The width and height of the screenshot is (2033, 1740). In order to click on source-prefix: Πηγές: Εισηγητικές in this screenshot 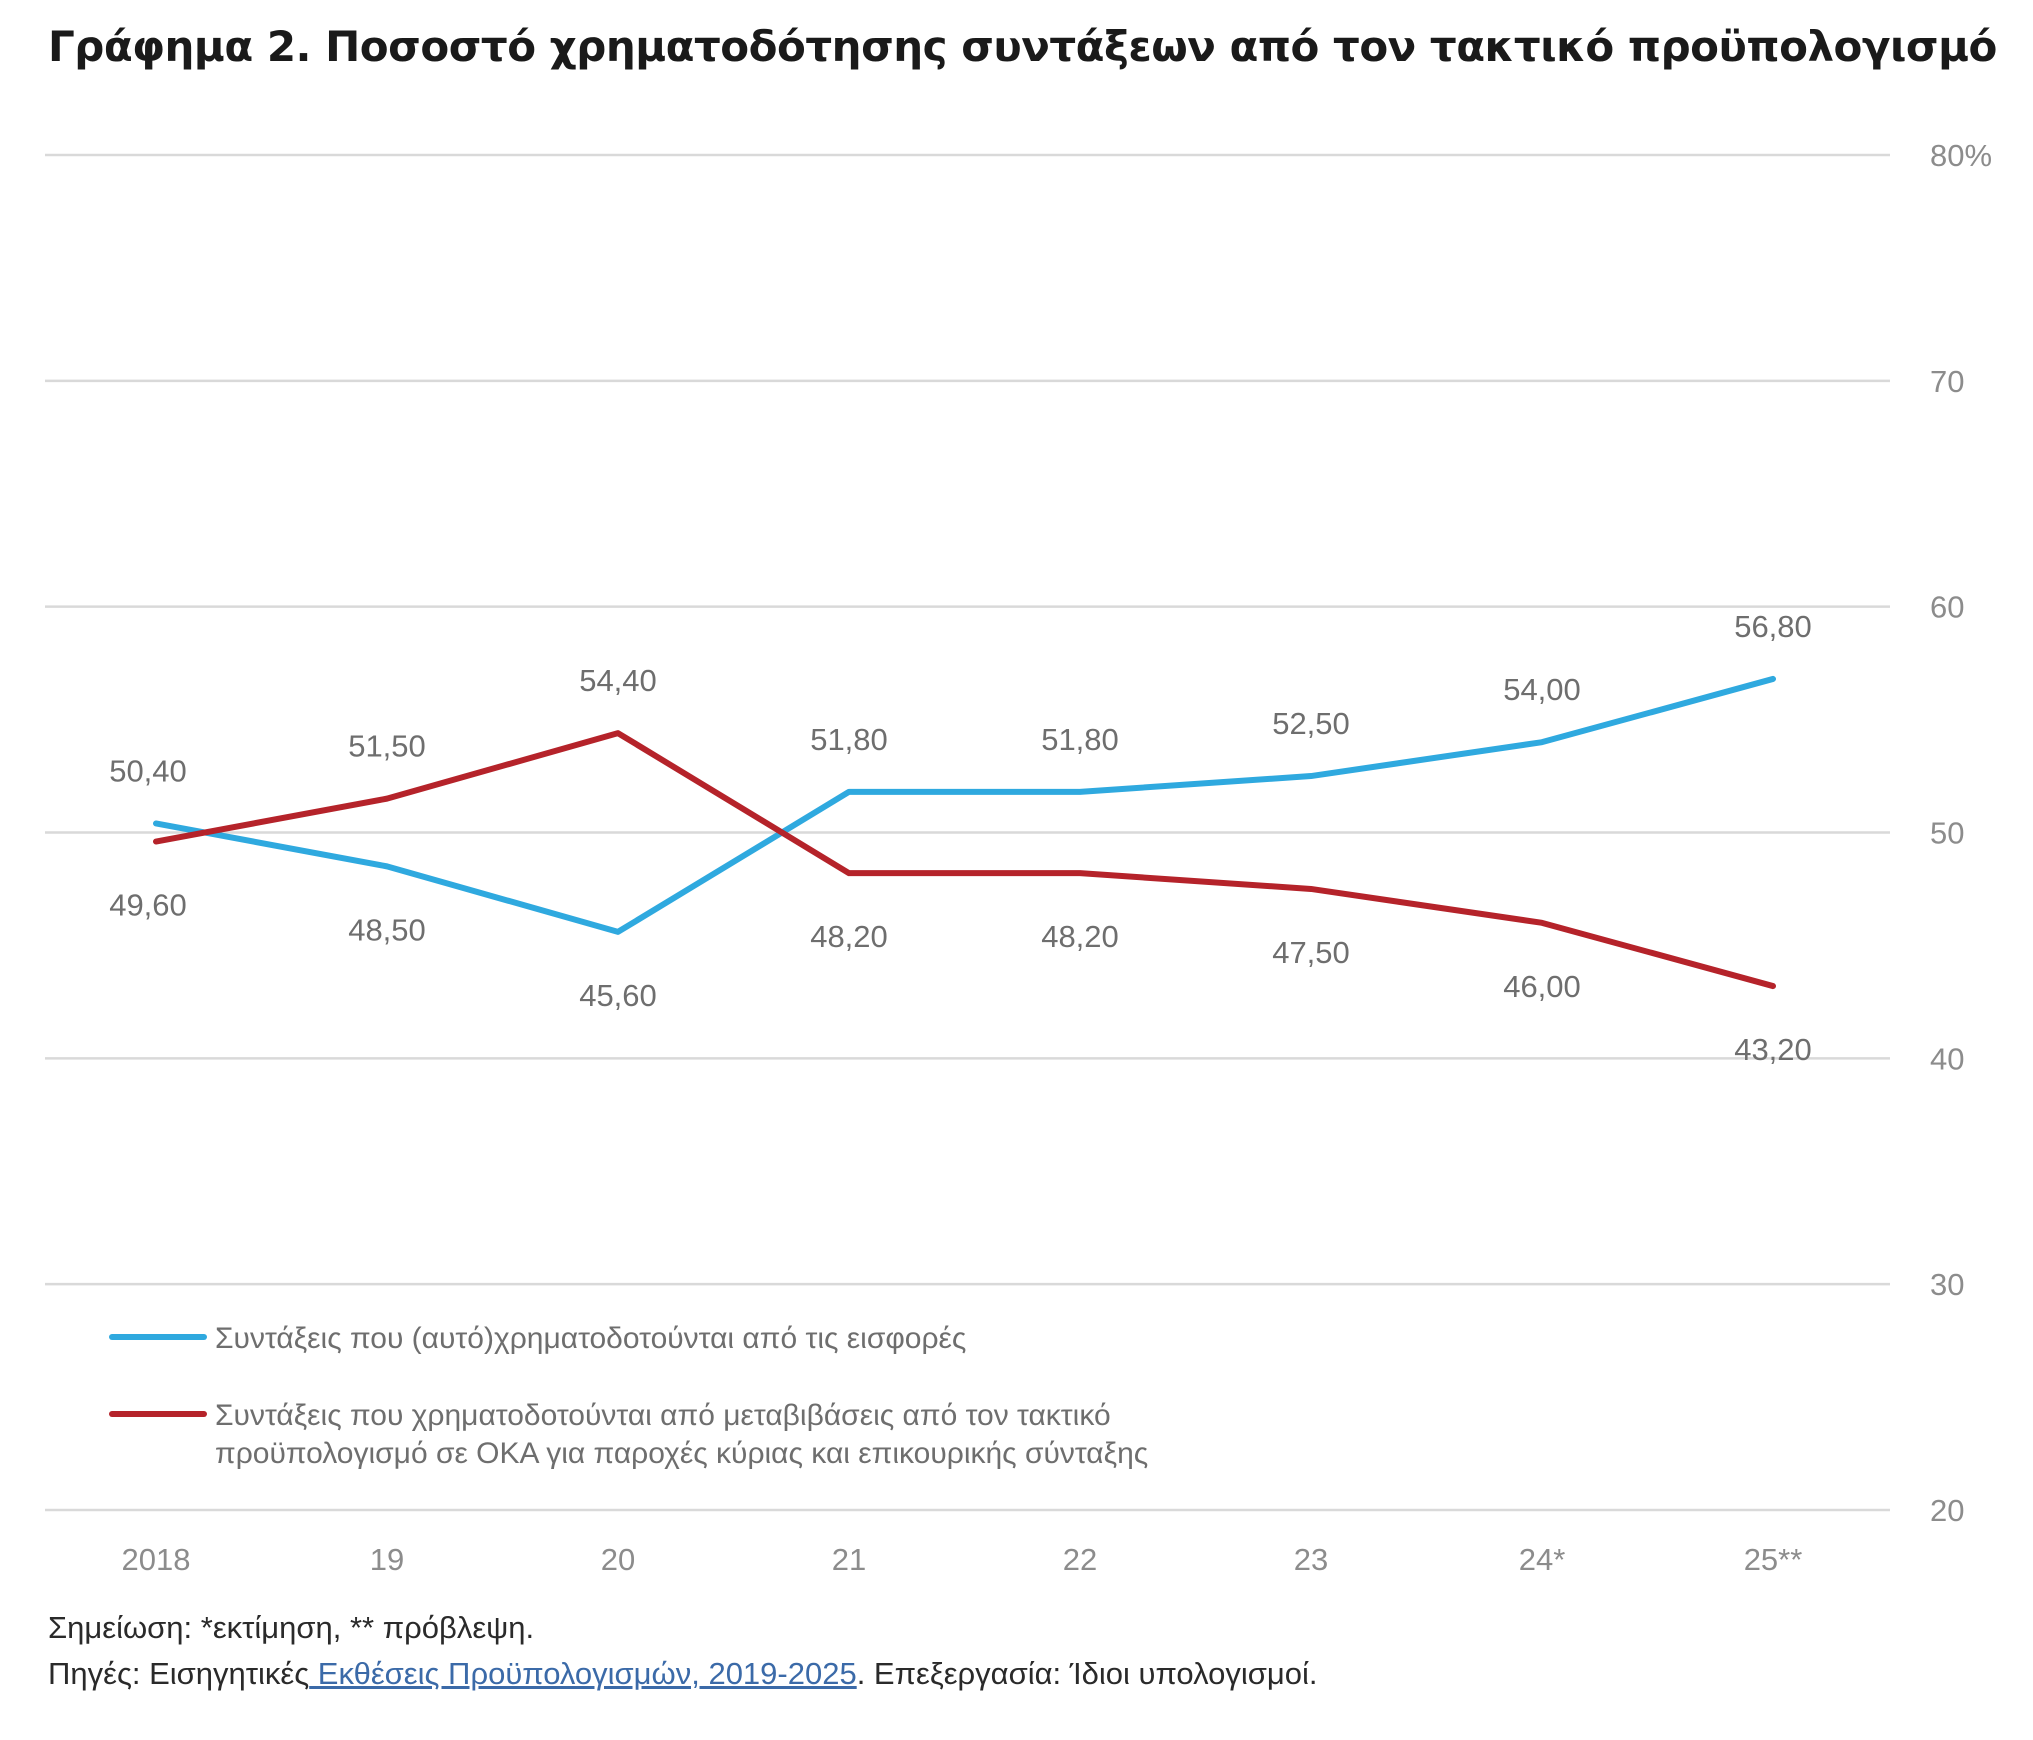, I will do `click(179, 1673)`.